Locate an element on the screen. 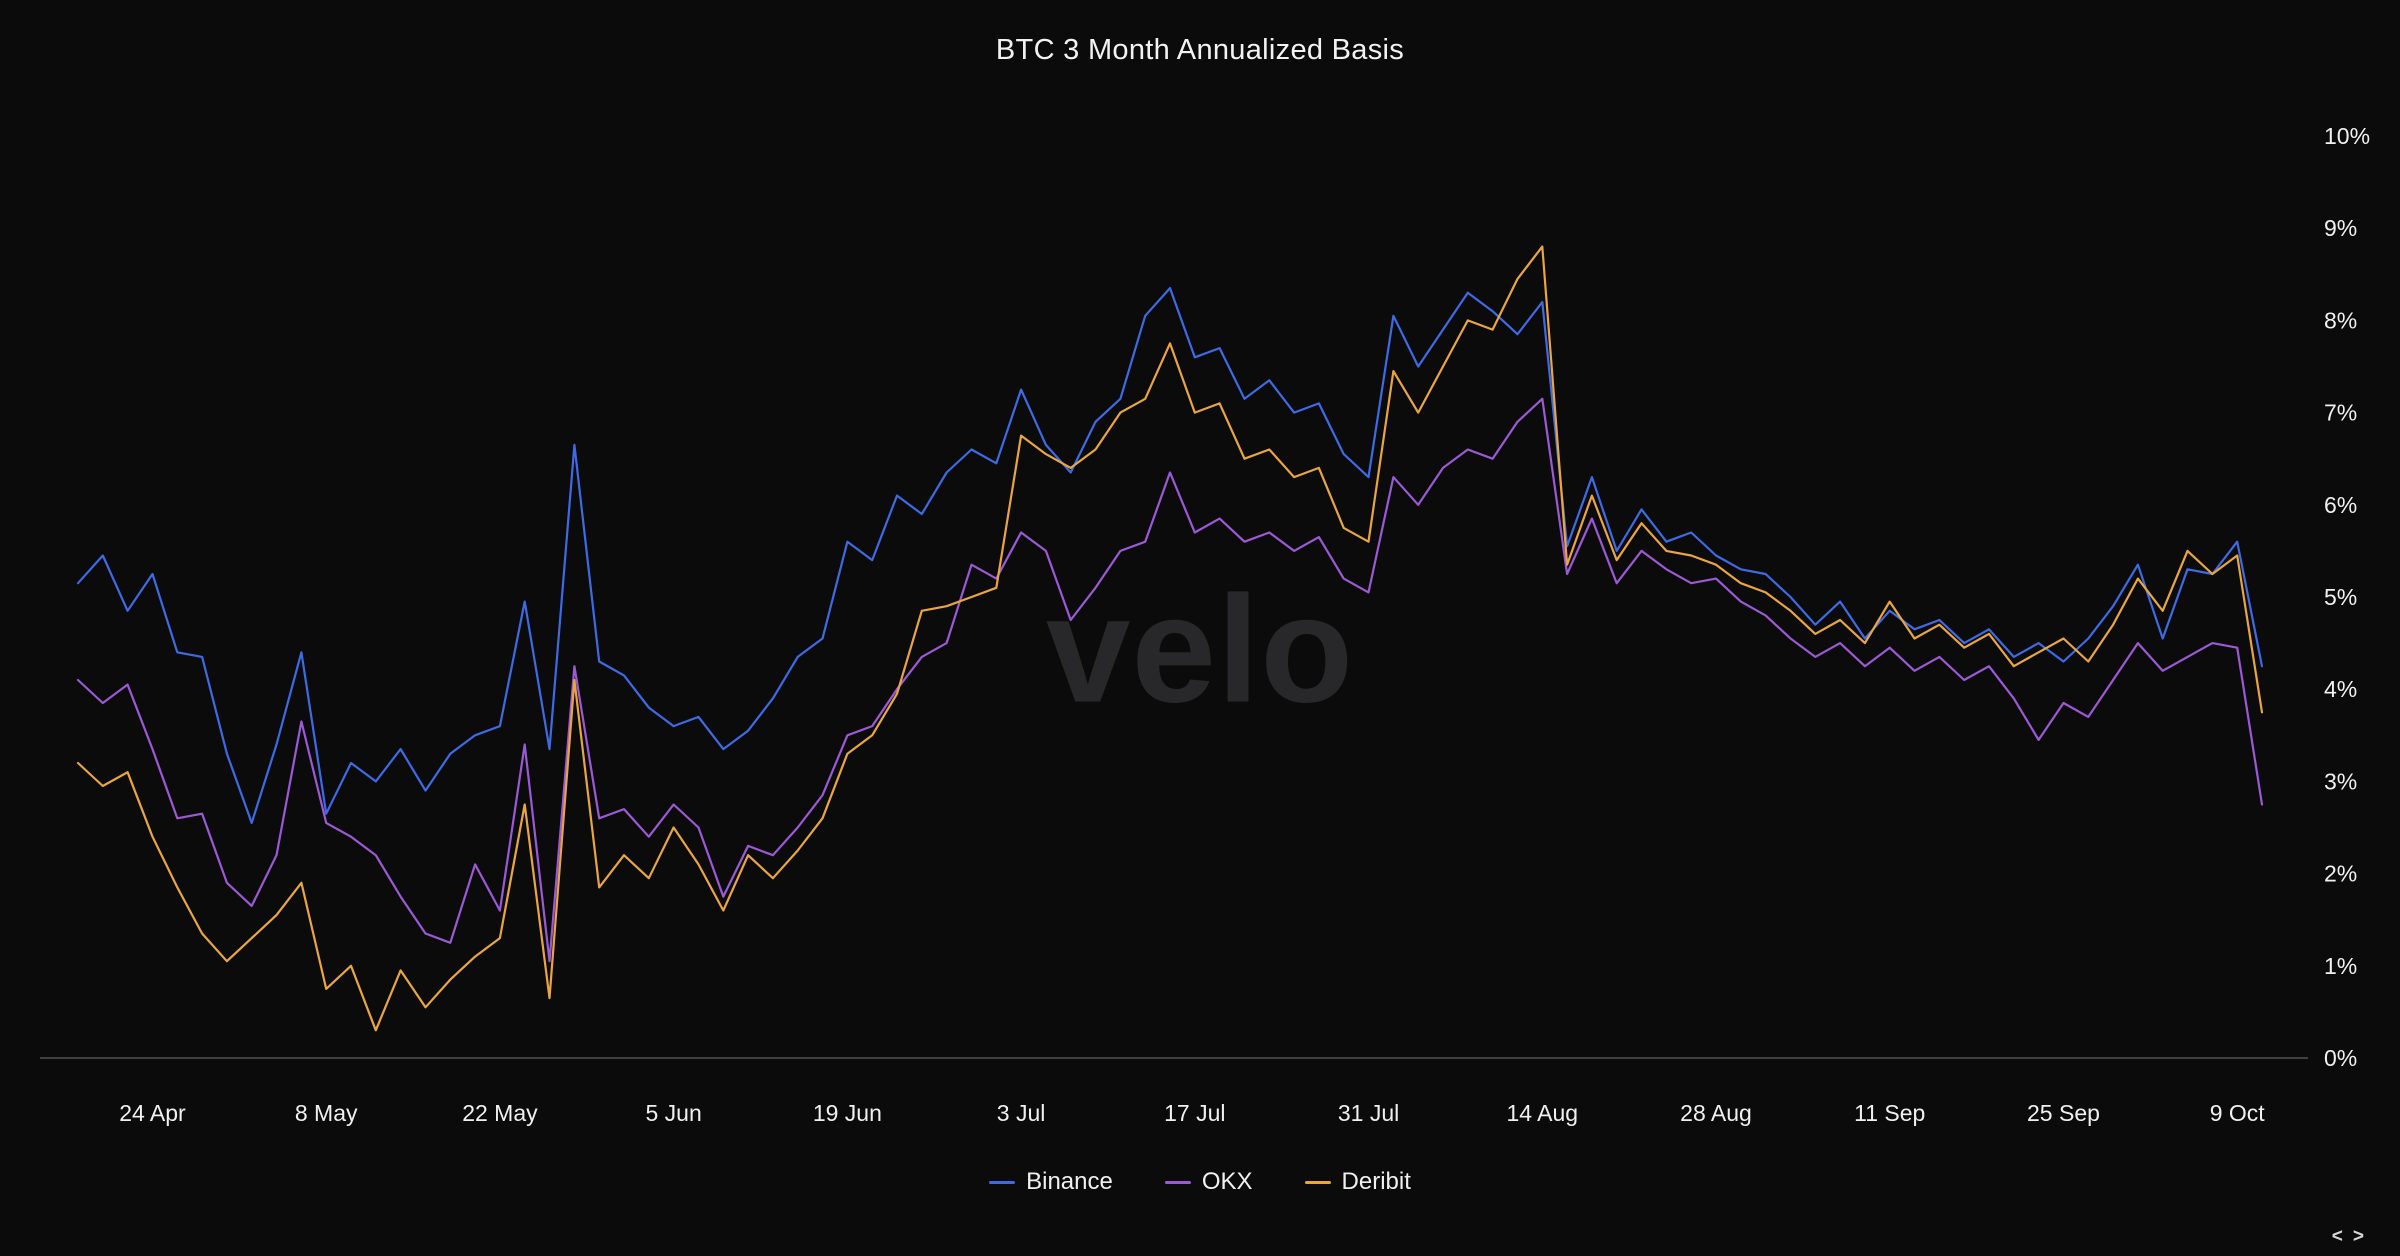 The width and height of the screenshot is (2400, 1256). y-axis-tick-label: 4% is located at coordinates (2340, 689).